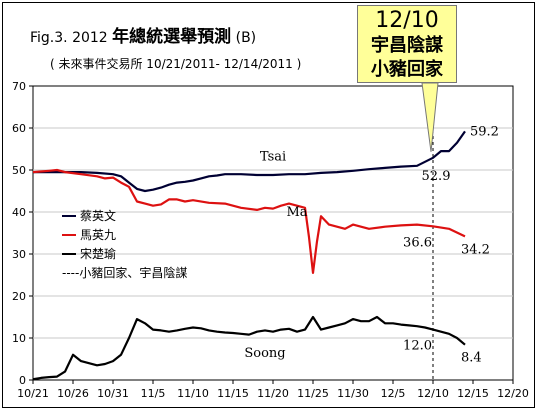 Image resolution: width=539 pixels, height=412 pixels. What do you see at coordinates (22, 380) in the screenshot?
I see `y-tick-label: 0` at bounding box center [22, 380].